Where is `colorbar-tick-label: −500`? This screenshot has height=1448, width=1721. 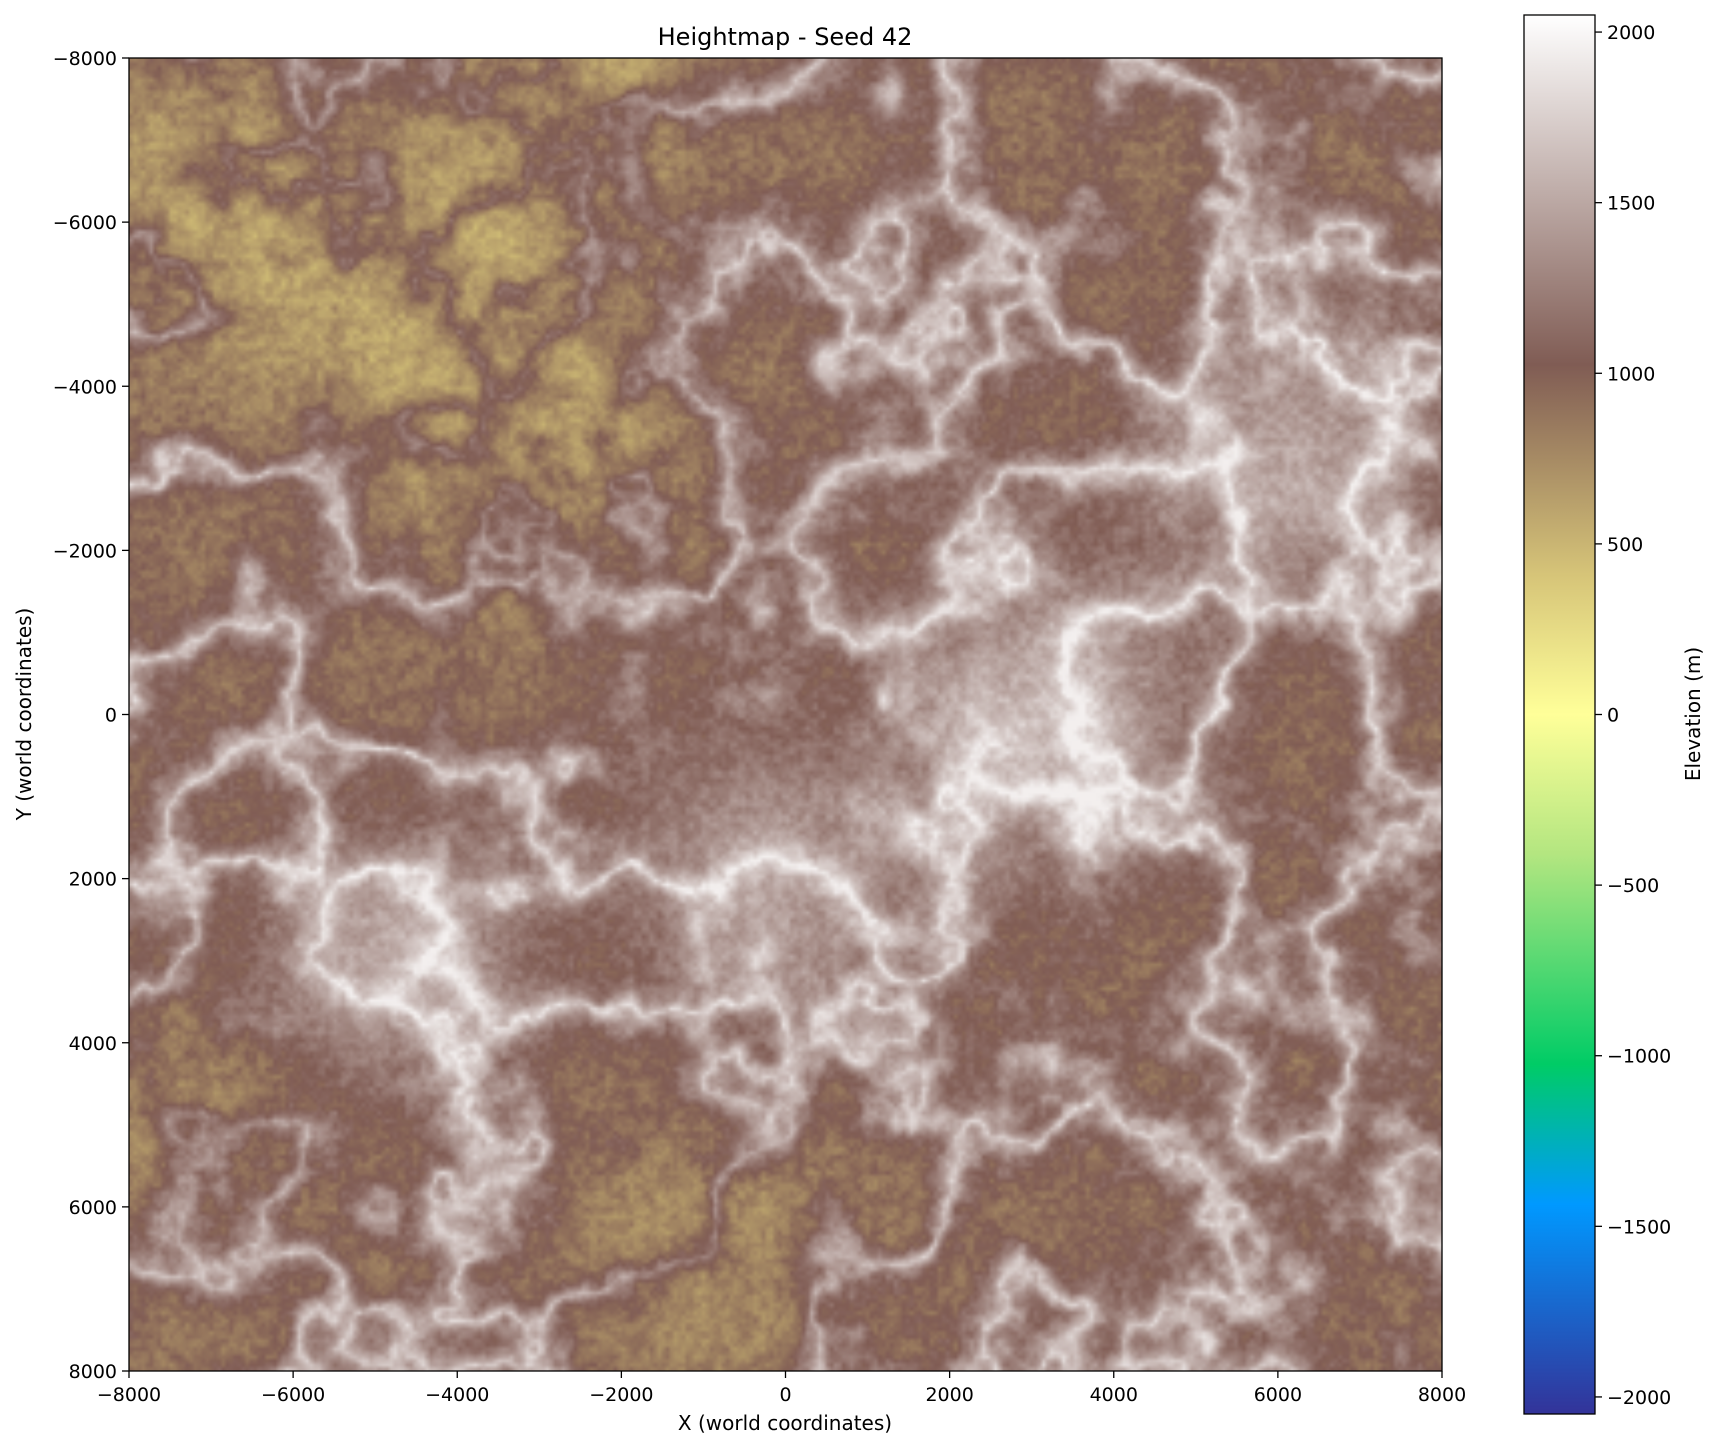
colorbar-tick-label: −500 is located at coordinates (1633, 886).